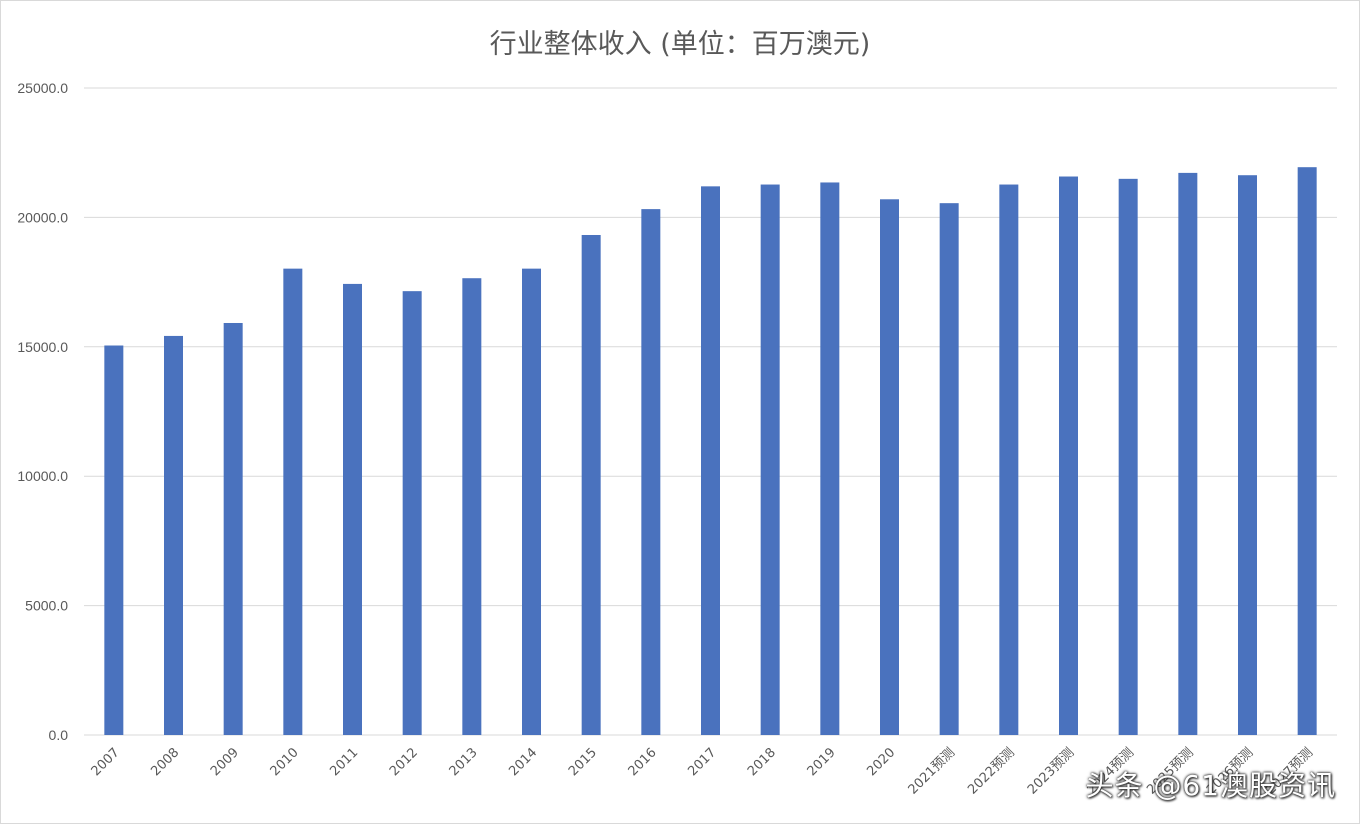 The width and height of the screenshot is (1360, 824). What do you see at coordinates (344, 762) in the screenshot?
I see `x-tick-label: 2011` at bounding box center [344, 762].